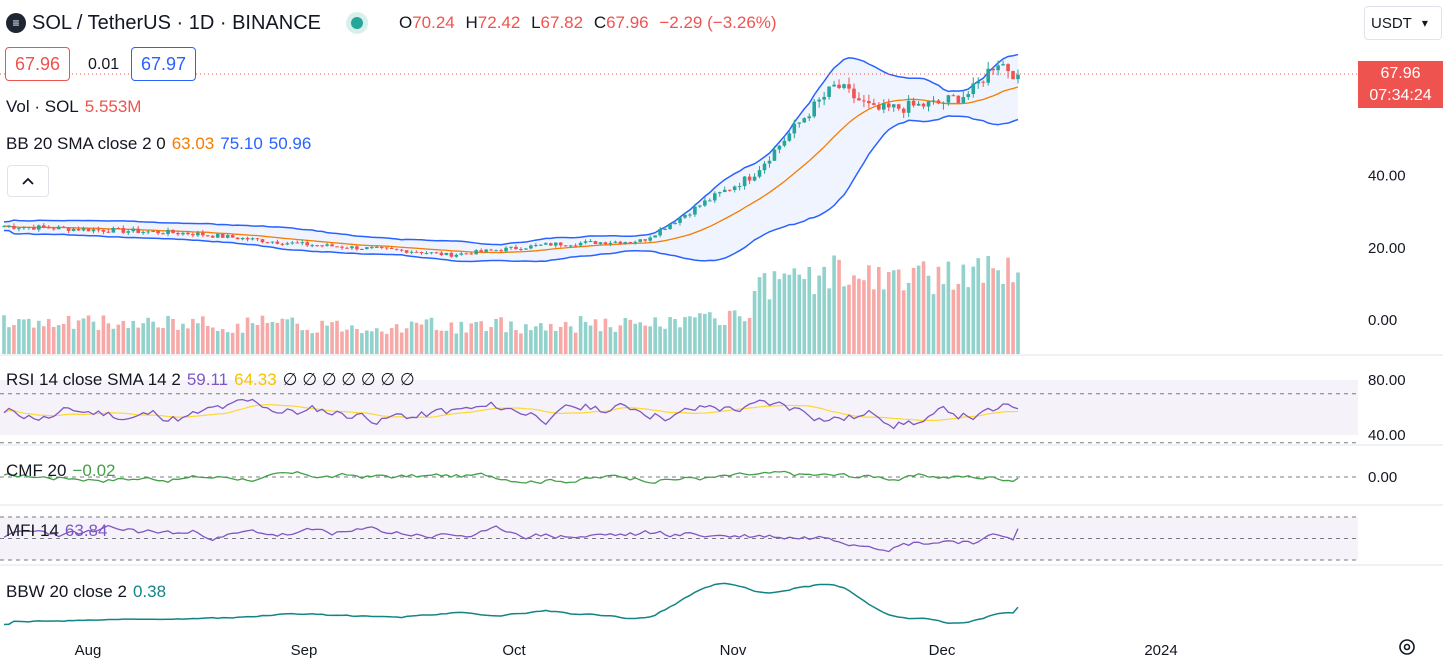  What do you see at coordinates (61, 470) in the screenshot?
I see `cmf-legend: CMF 20 −0.02` at bounding box center [61, 470].